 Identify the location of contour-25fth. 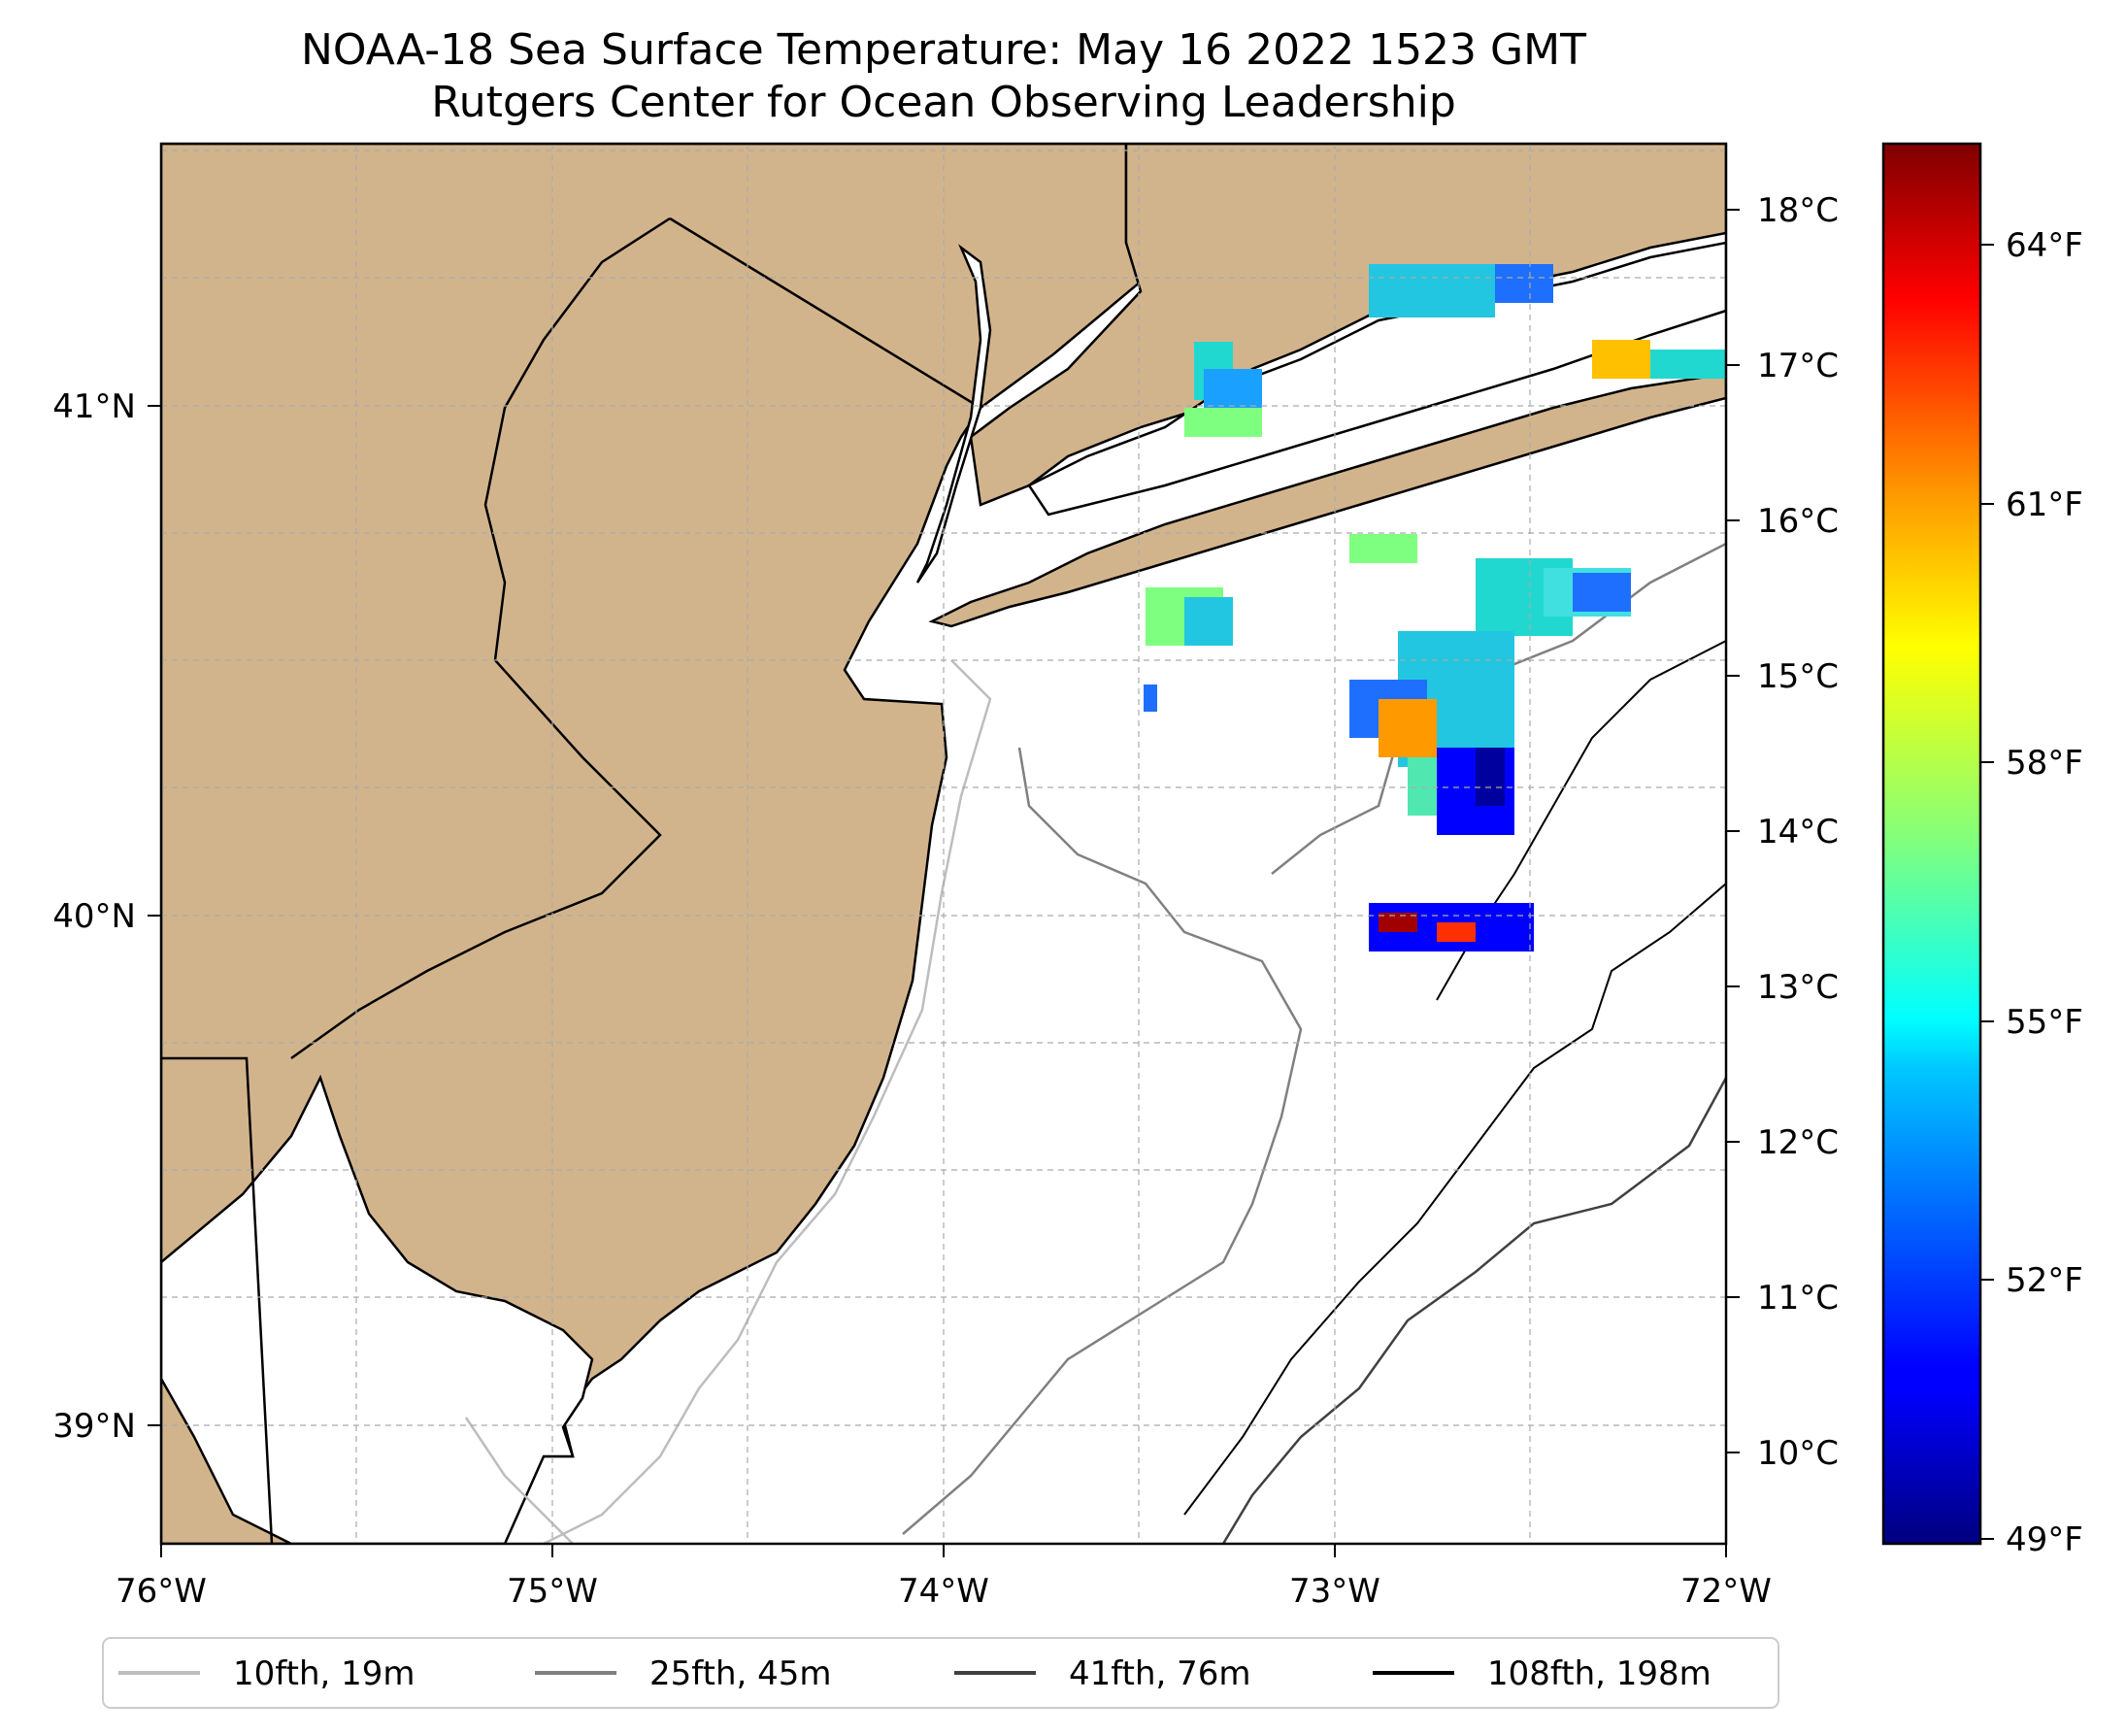
(1102, 1141).